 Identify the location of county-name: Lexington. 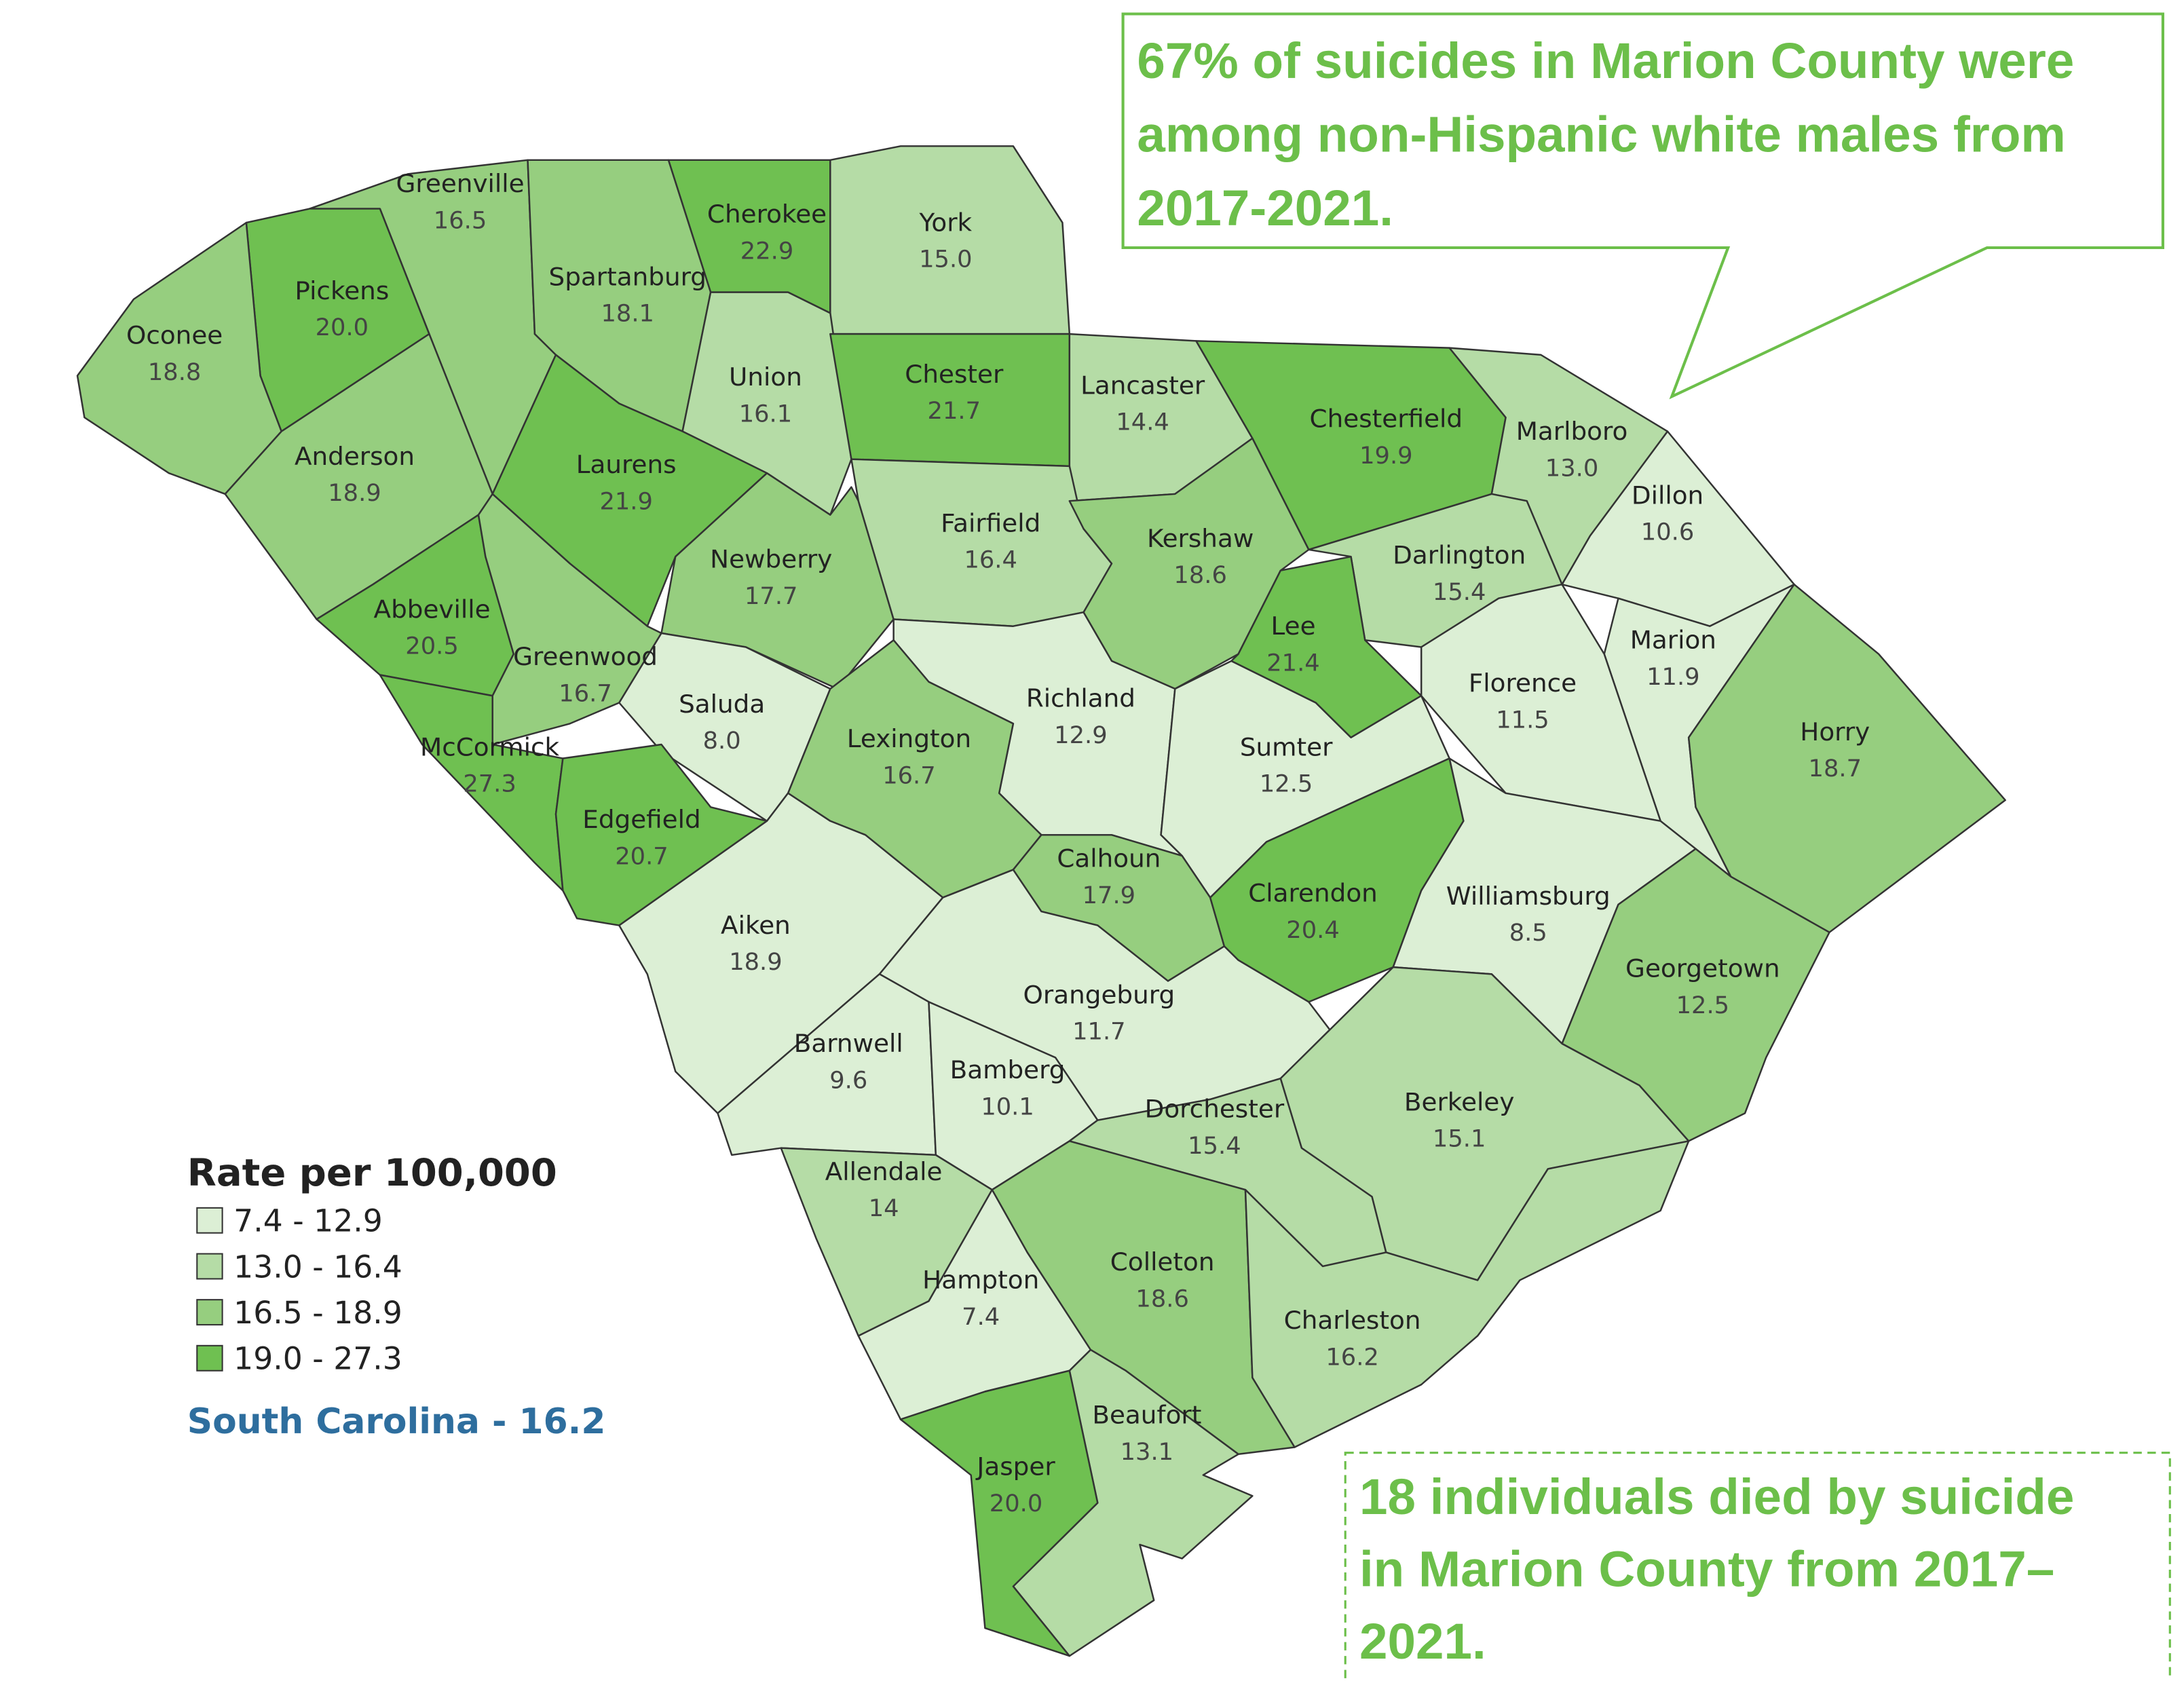
(909, 738).